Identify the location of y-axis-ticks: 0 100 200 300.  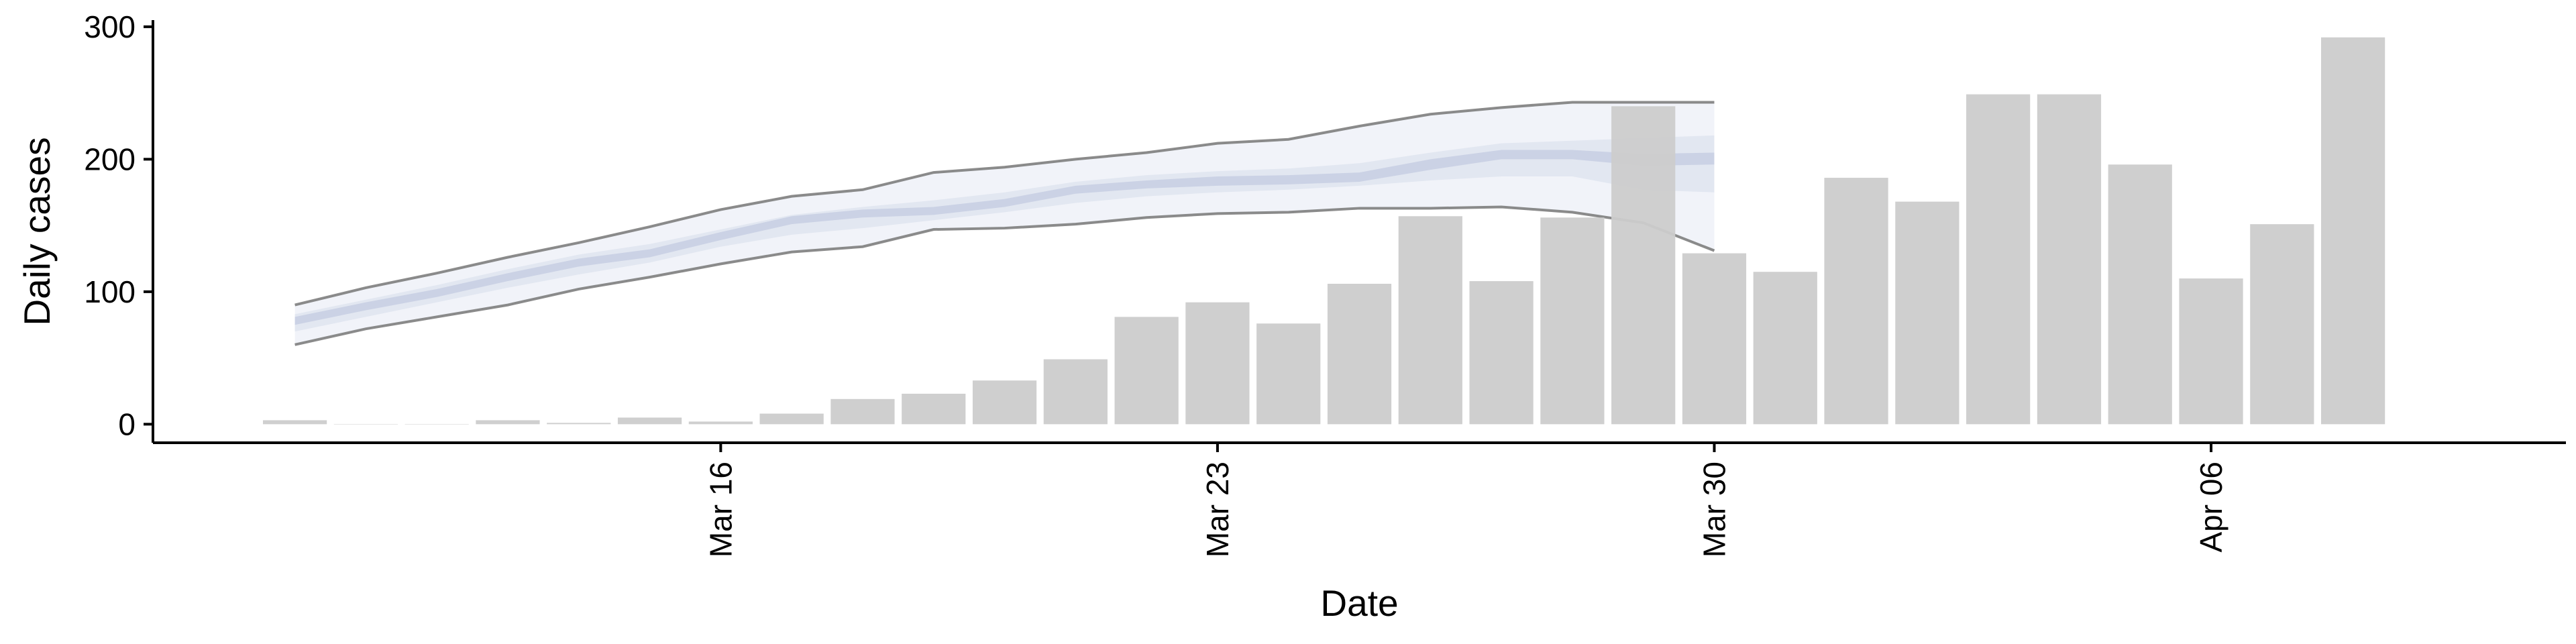
(118, 225).